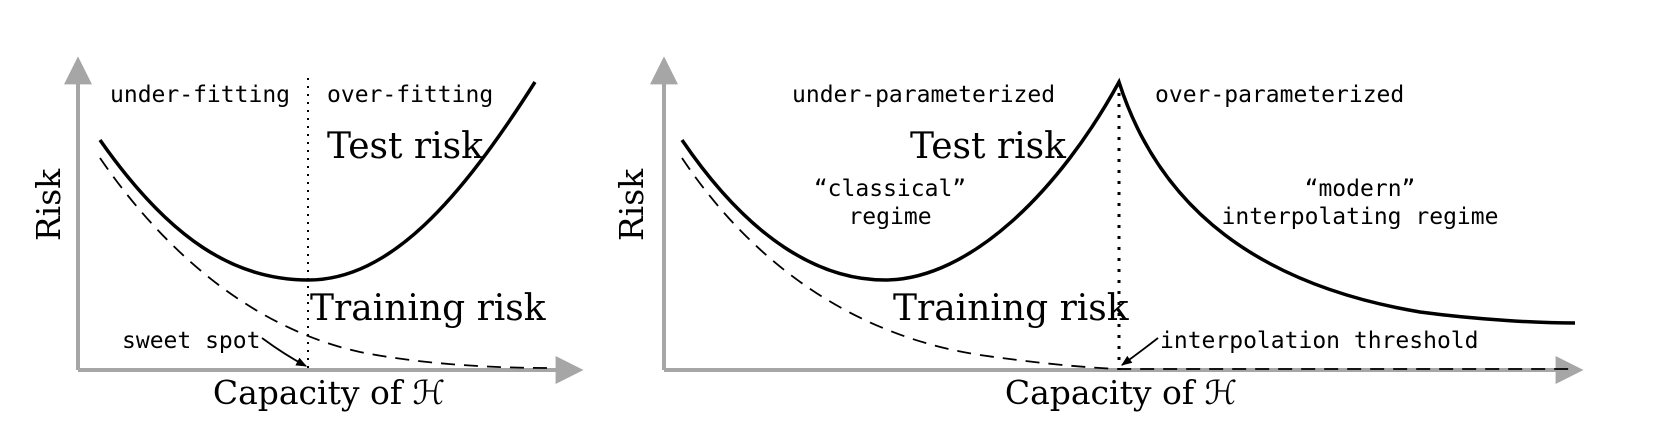 The height and width of the screenshot is (448, 1678). Describe the element at coordinates (329, 392) in the screenshot. I see `left-x-axis-label: Capacity of ℋ` at that location.